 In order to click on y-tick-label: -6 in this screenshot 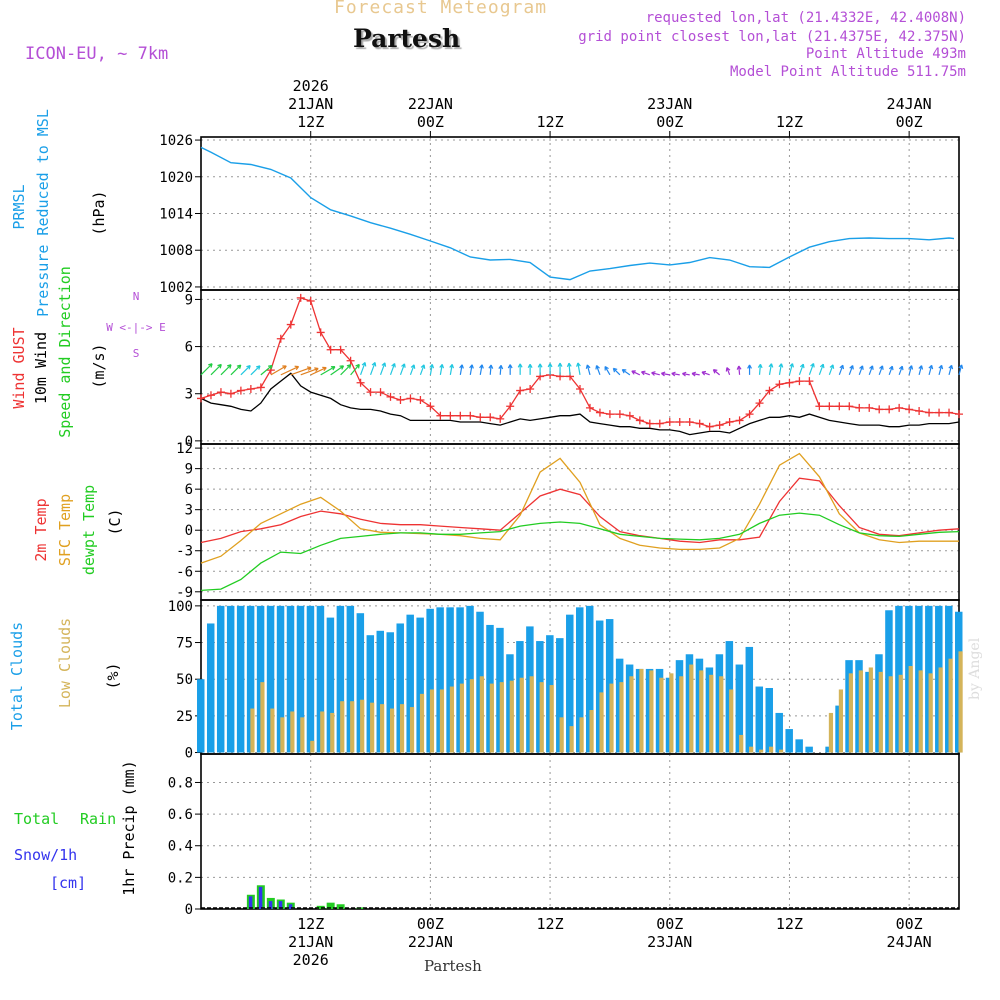, I will do `click(184, 572)`.